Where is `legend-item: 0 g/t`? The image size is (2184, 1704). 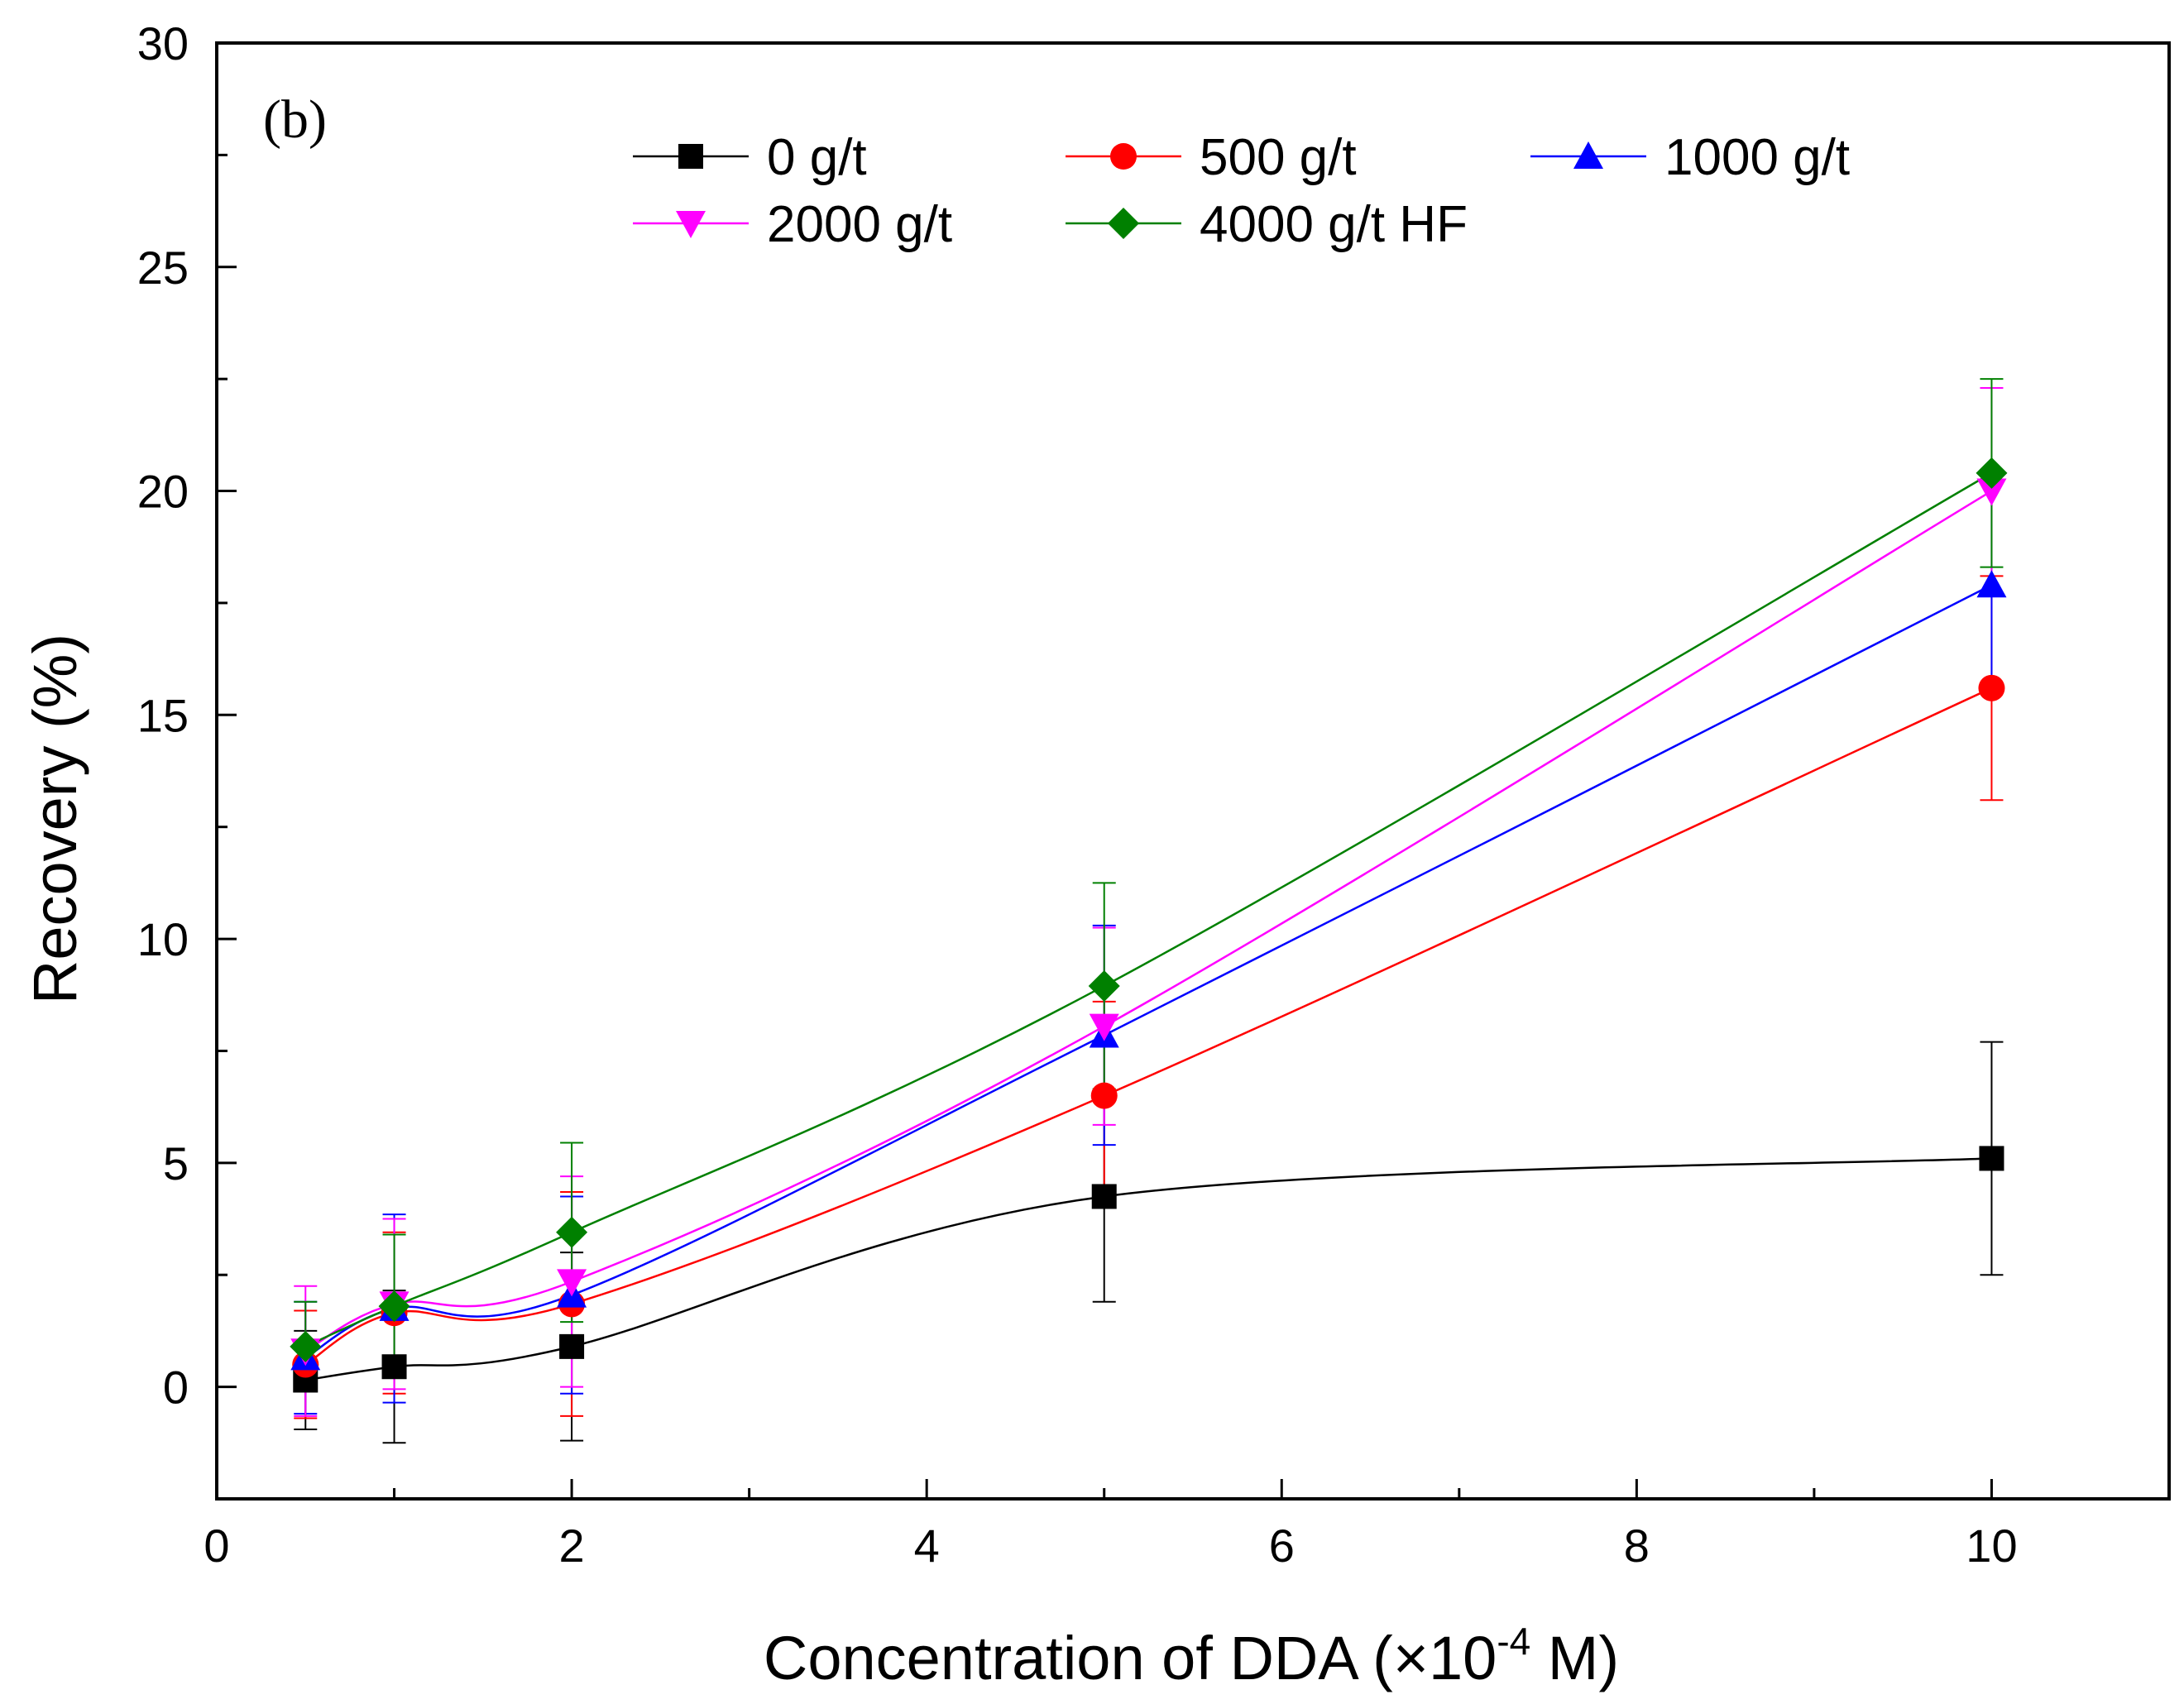
legend-item: 0 g/t is located at coordinates (750, 158).